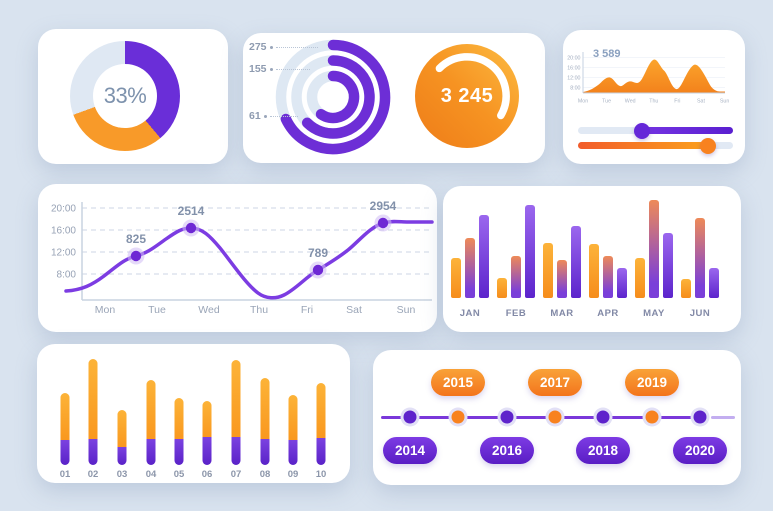  Describe the element at coordinates (701, 102) in the screenshot. I see `mini-x-tick: Sat` at that location.